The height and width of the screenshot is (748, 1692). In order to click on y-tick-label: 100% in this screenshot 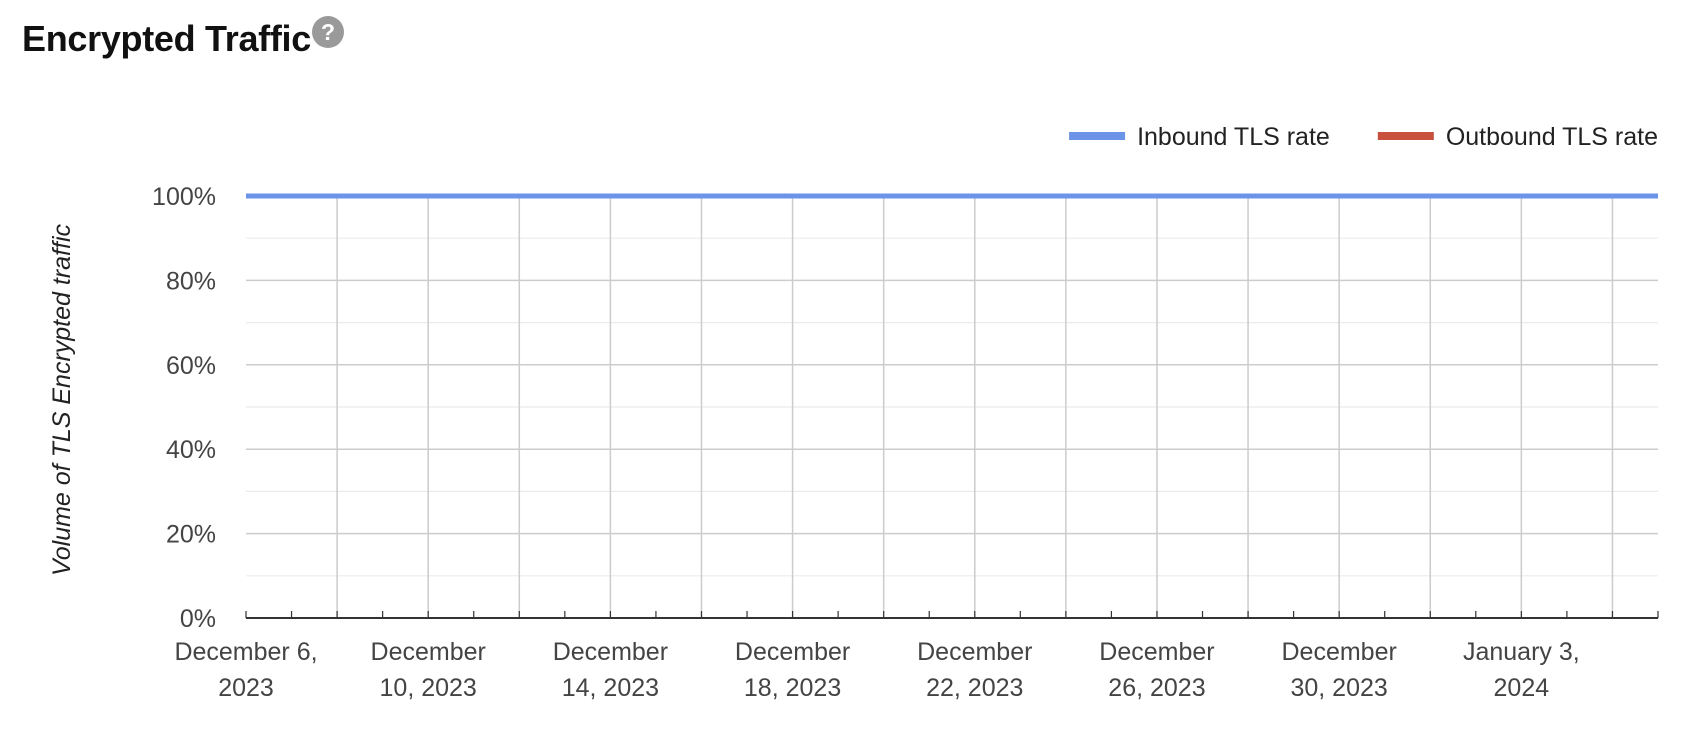, I will do `click(184, 197)`.